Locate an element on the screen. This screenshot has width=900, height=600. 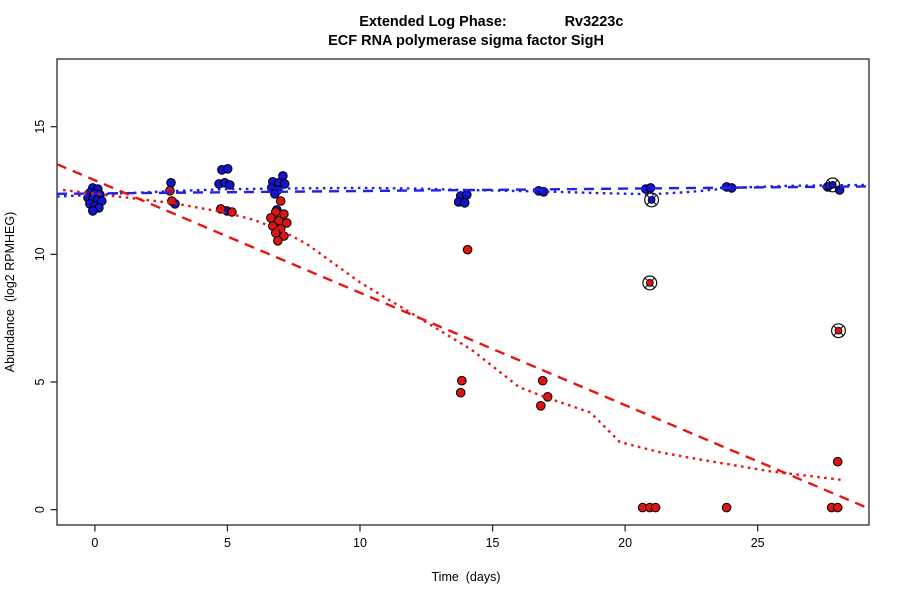
y-axis-label: Abundance (log2 RPMHEG) is located at coordinates (10, 292).